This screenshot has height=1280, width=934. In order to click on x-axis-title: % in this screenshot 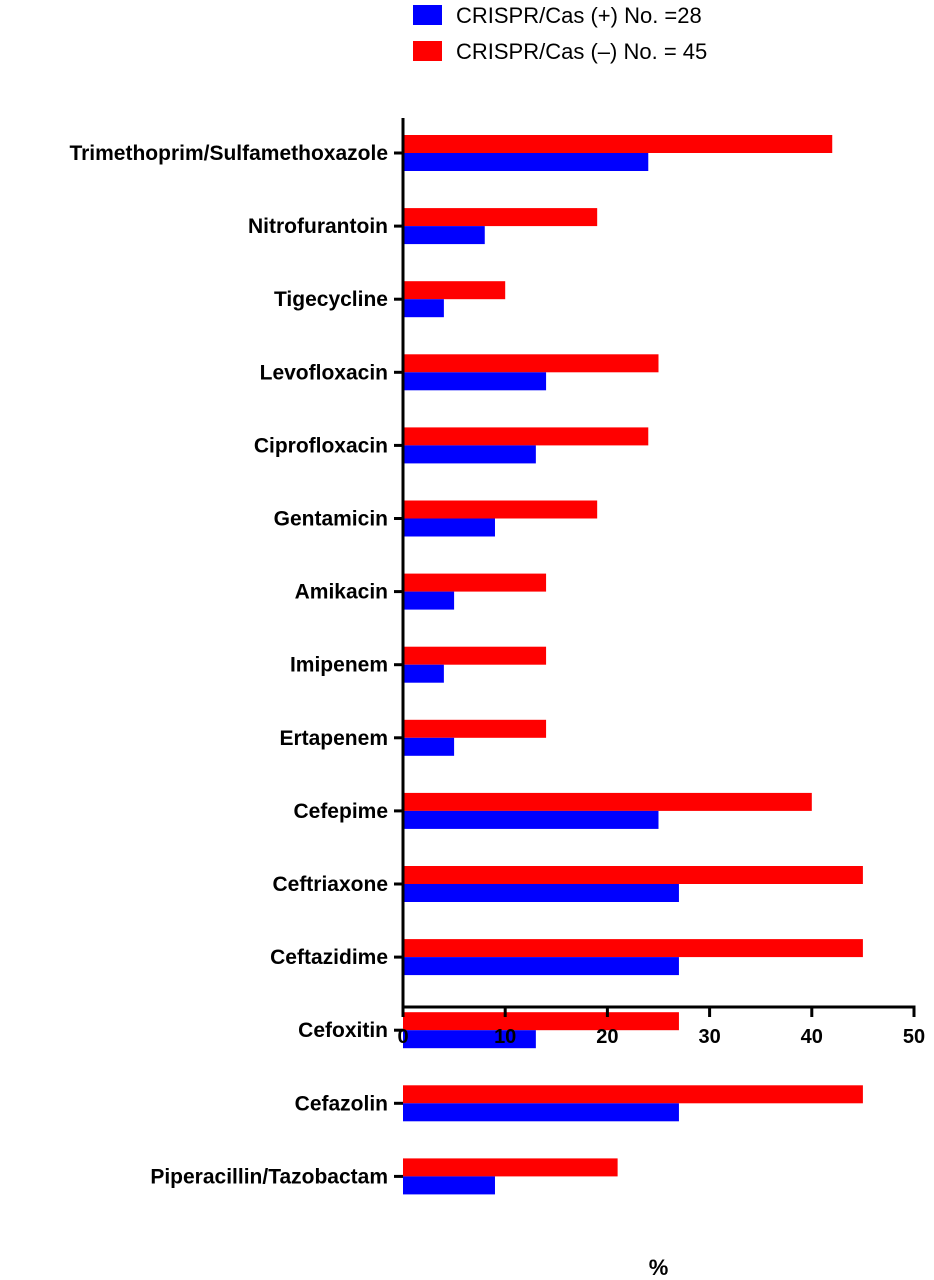, I will do `click(659, 1267)`.